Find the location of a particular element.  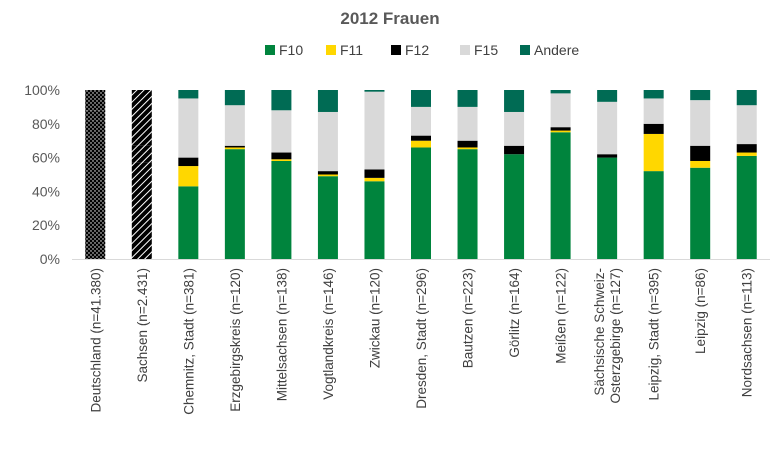

x-category-label: Nordsachsen (n=113) is located at coordinates (747, 332).